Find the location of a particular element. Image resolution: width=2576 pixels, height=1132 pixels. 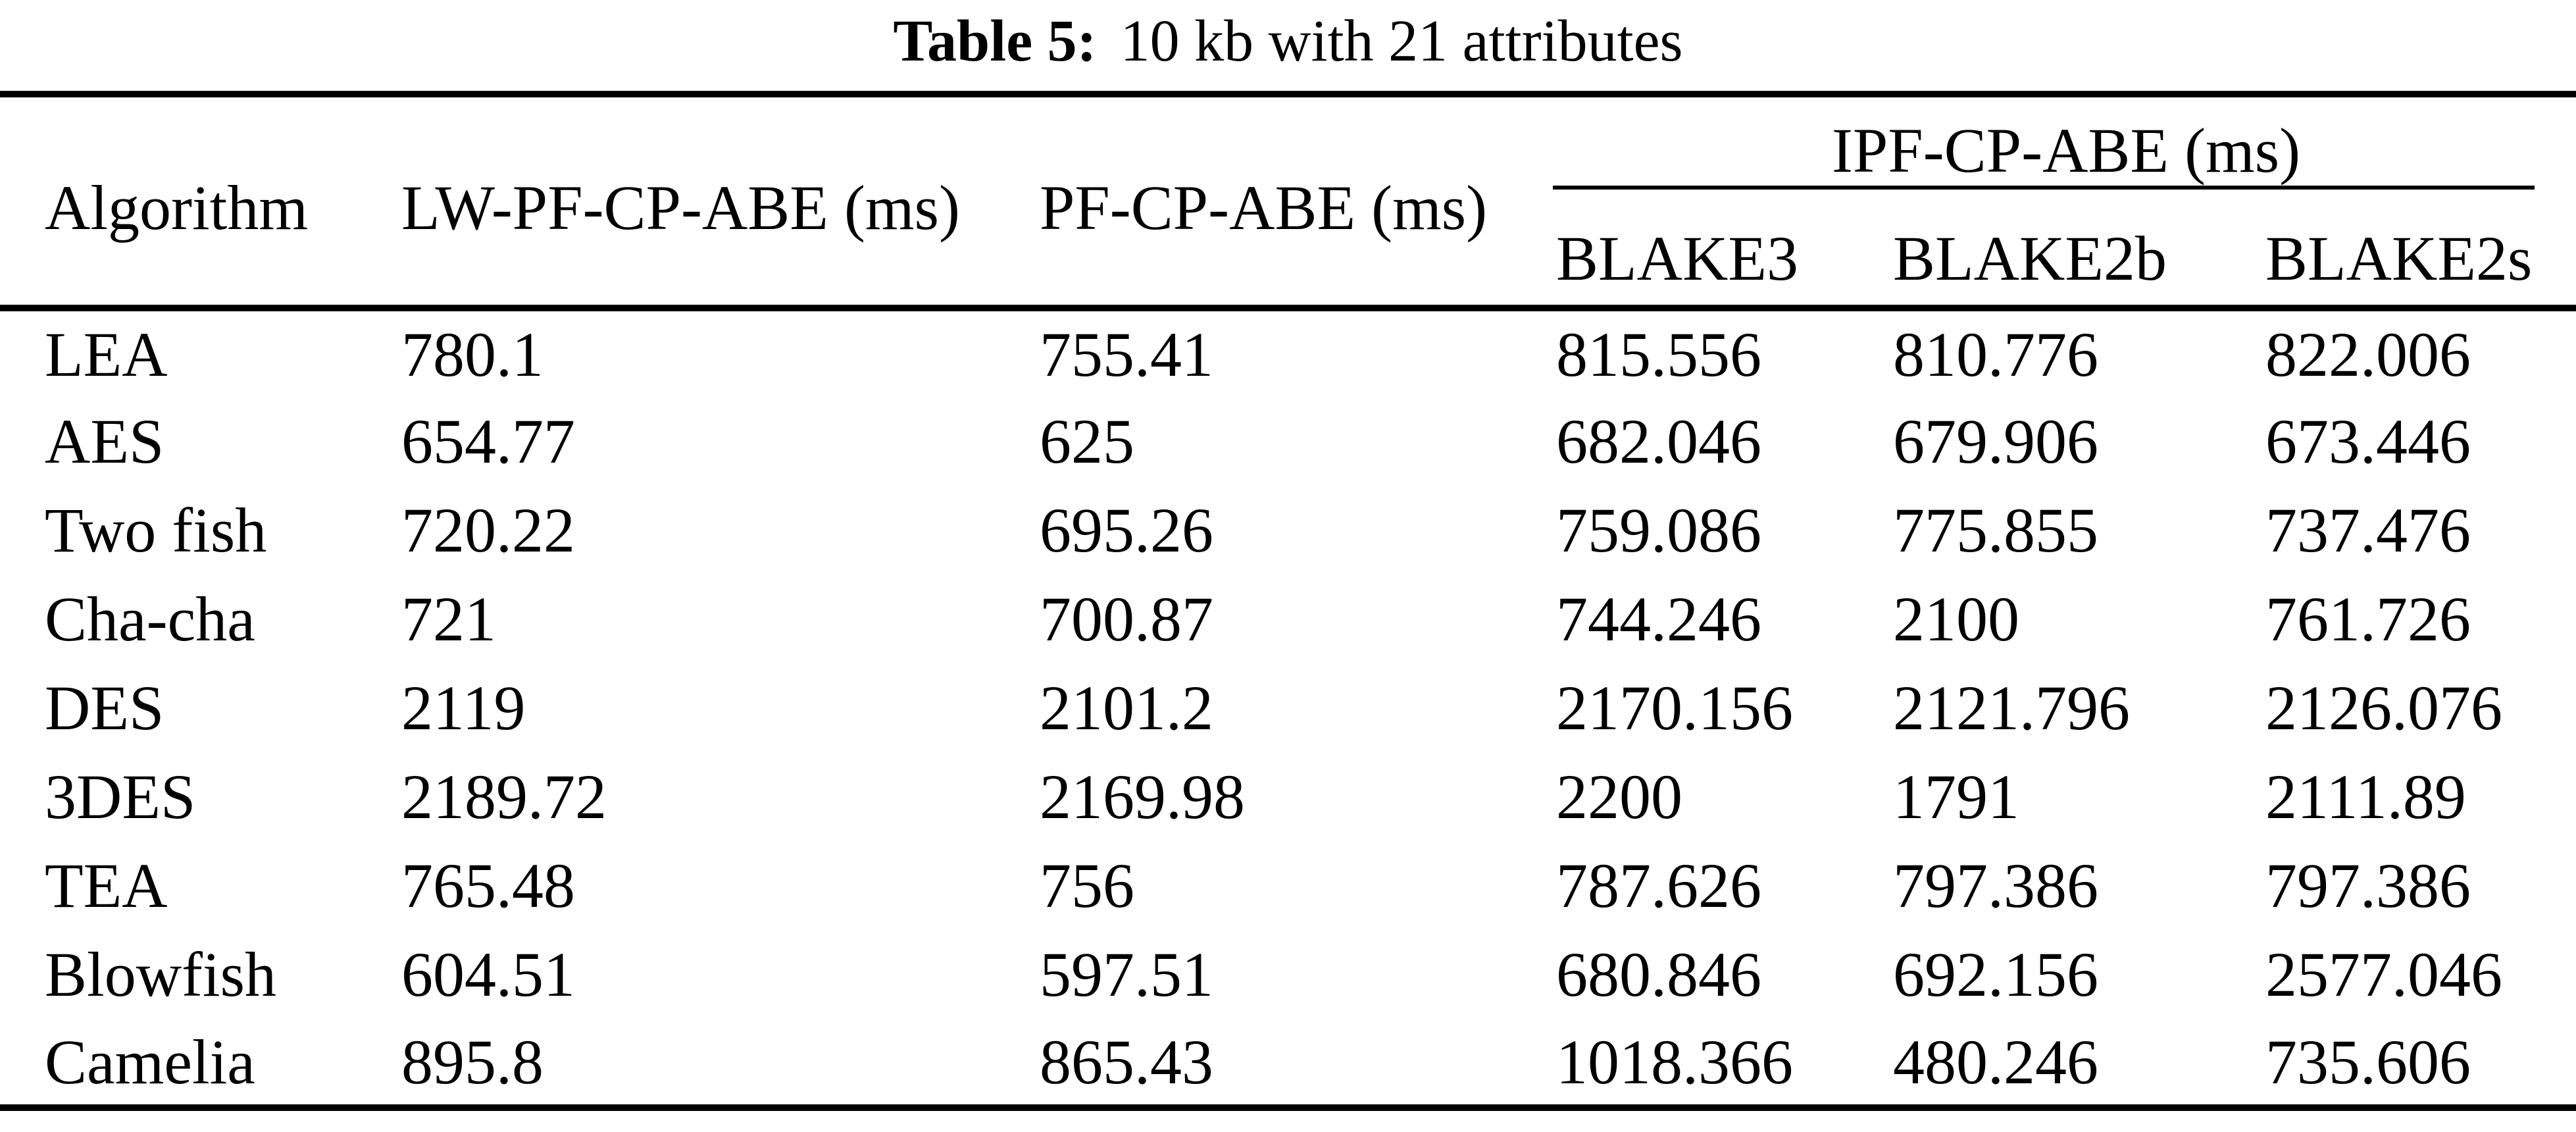

cell-algorithm: 3DES is located at coordinates (121, 796).